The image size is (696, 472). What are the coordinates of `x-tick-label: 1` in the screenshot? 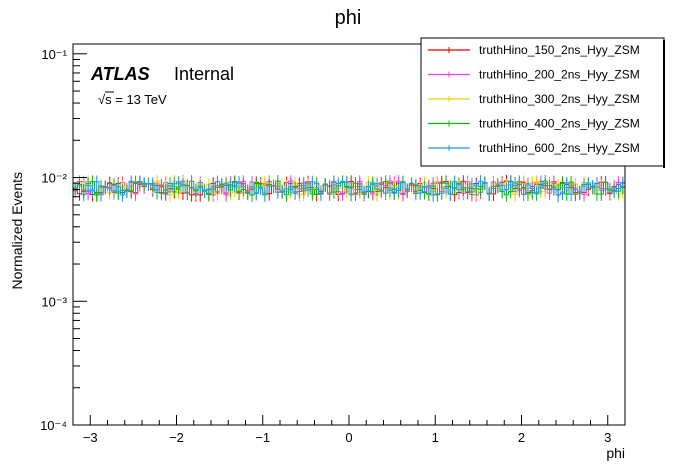 It's located at (435, 437).